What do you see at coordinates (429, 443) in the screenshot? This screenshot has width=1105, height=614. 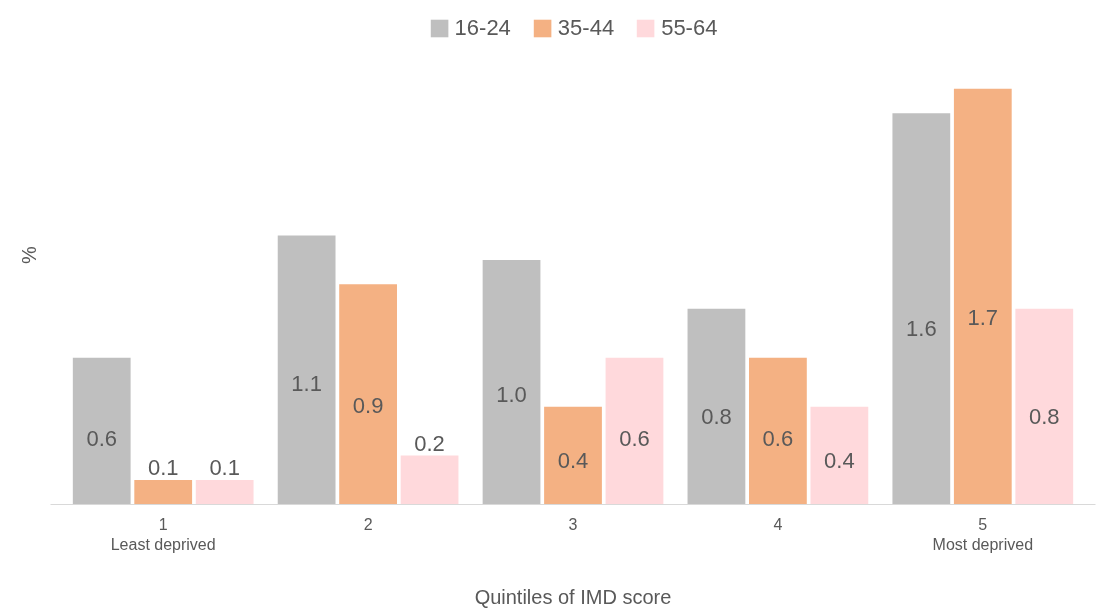 I see `data-label: 0.2` at bounding box center [429, 443].